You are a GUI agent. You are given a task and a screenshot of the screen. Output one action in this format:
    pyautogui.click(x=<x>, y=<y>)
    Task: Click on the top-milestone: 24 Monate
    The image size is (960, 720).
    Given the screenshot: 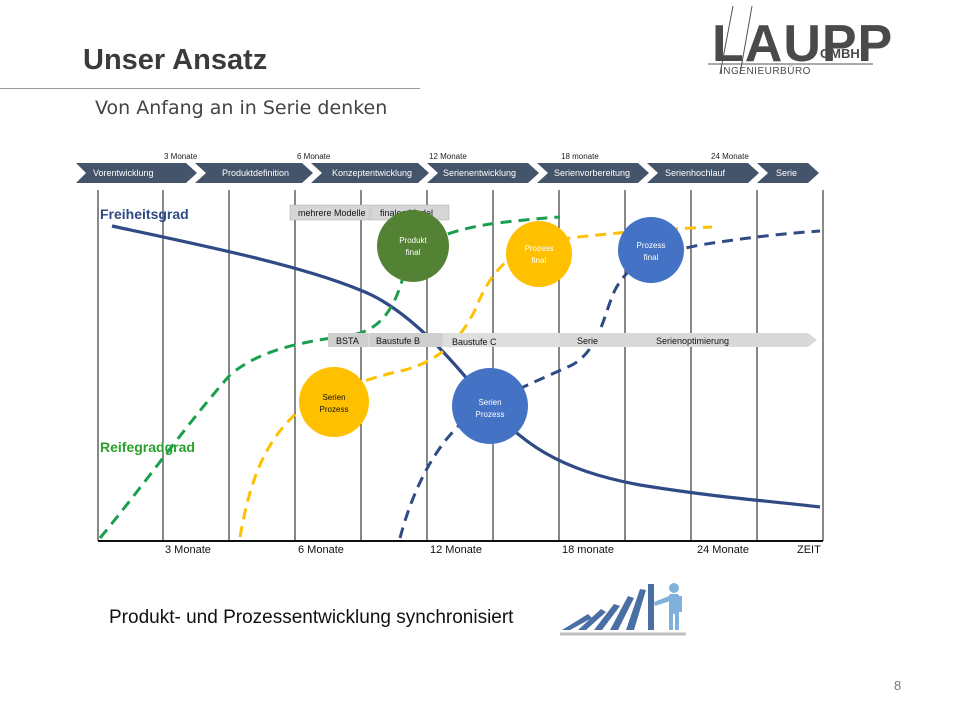 What is the action you would take?
    pyautogui.click(x=730, y=156)
    